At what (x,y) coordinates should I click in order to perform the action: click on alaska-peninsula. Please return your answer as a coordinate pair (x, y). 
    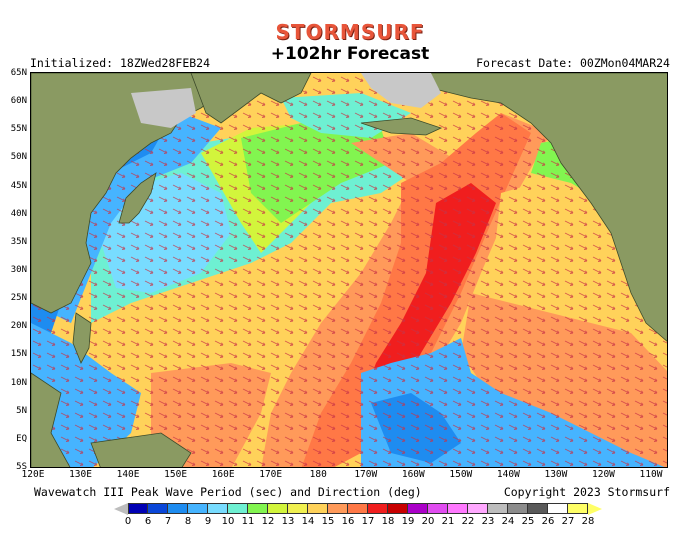
    Looking at the image, I should click on (401, 126).